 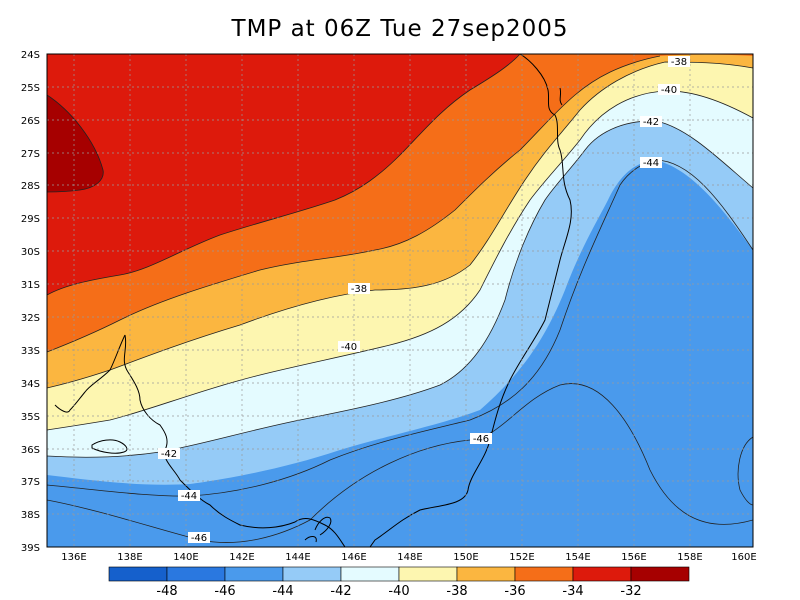 I want to click on band-minus-42-east, so click(x=686, y=201).